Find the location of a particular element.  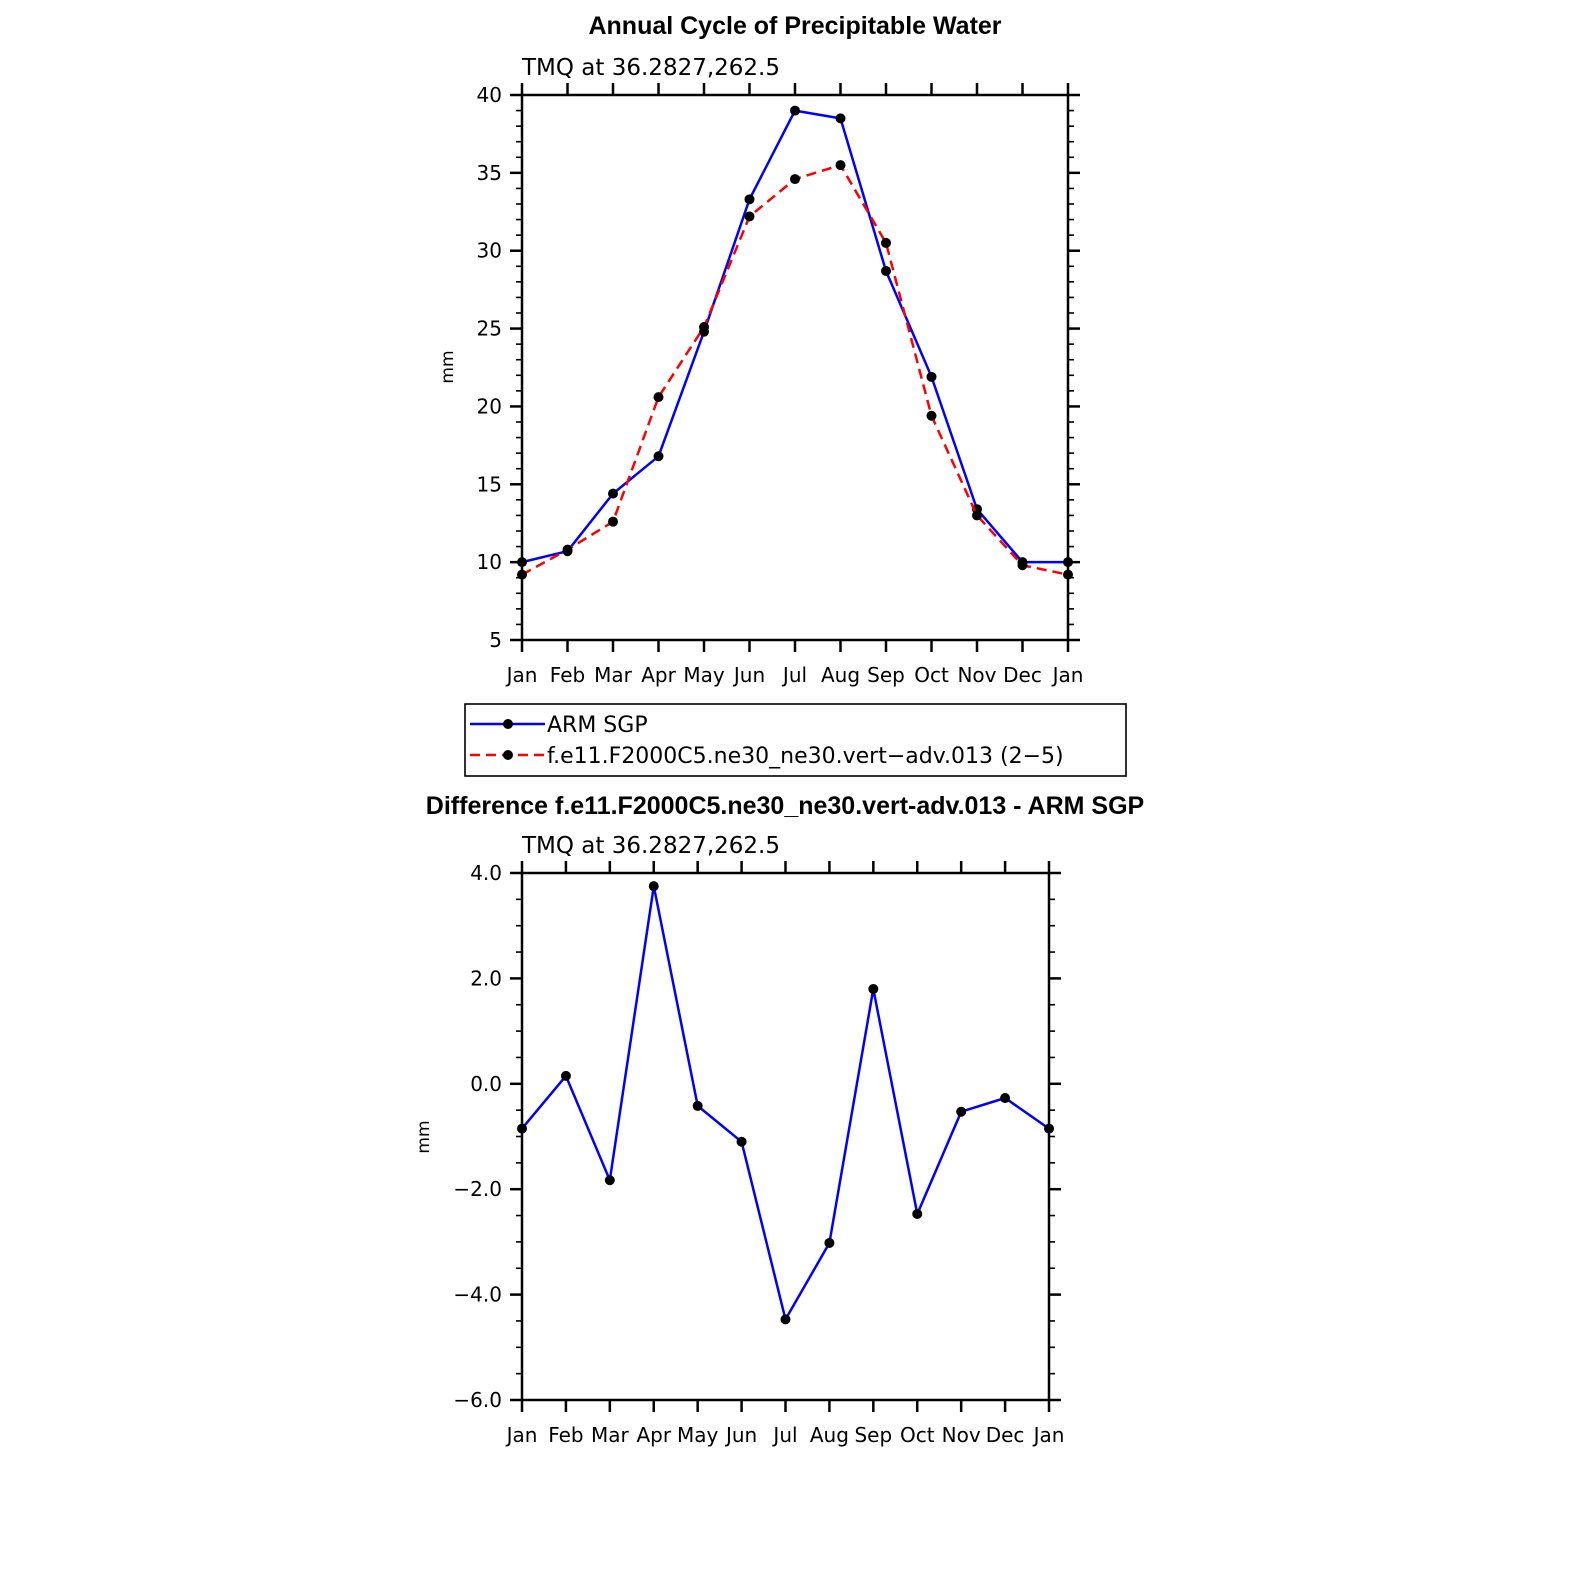

y-tick-label: 25 is located at coordinates (489, 329).